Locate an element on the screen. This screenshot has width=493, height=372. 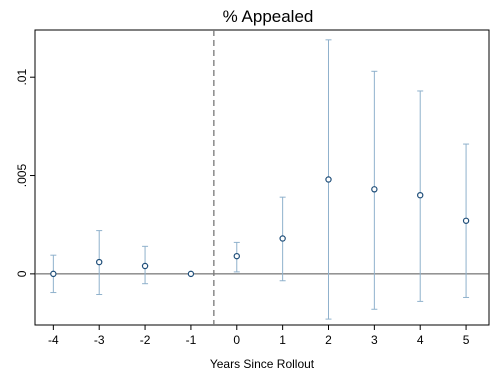
x-tick-label: 2 is located at coordinates (328, 340).